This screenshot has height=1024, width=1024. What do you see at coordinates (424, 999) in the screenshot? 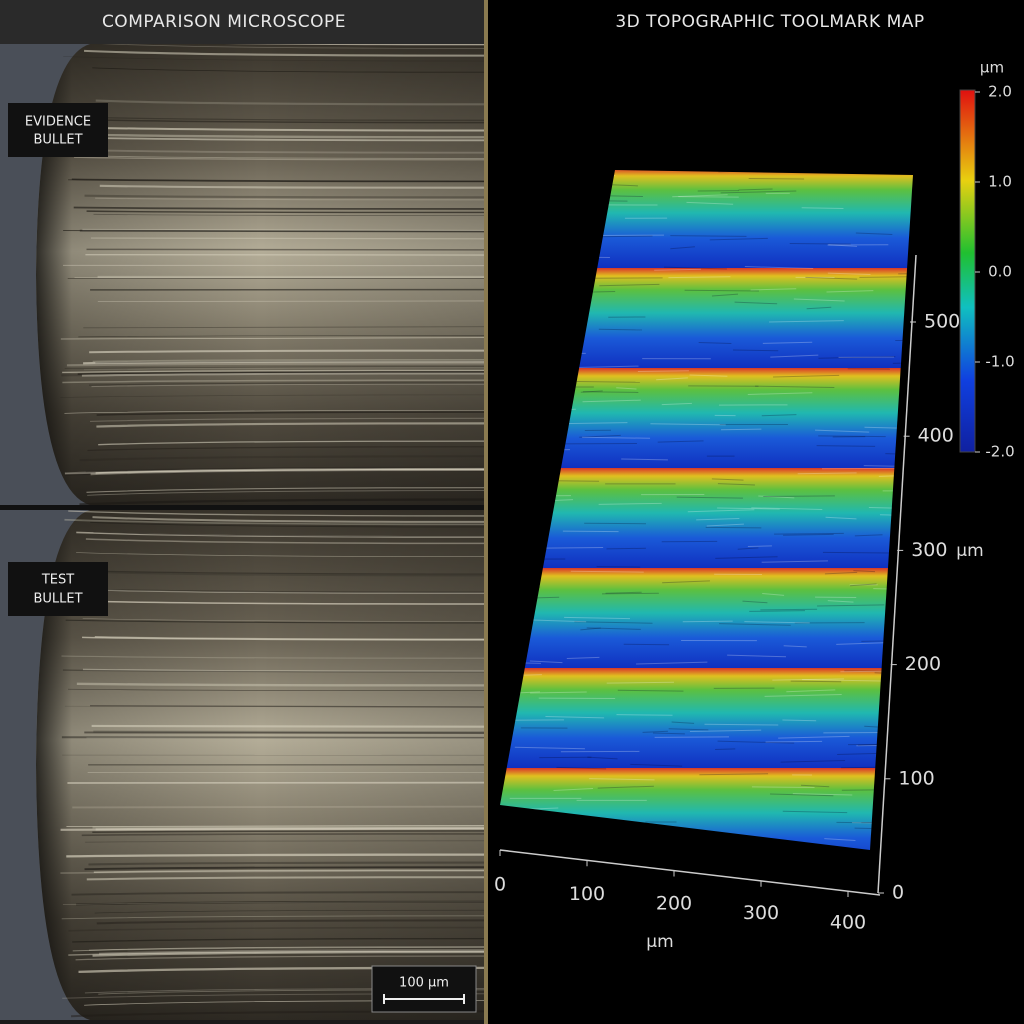
I see `scale-bar` at bounding box center [424, 999].